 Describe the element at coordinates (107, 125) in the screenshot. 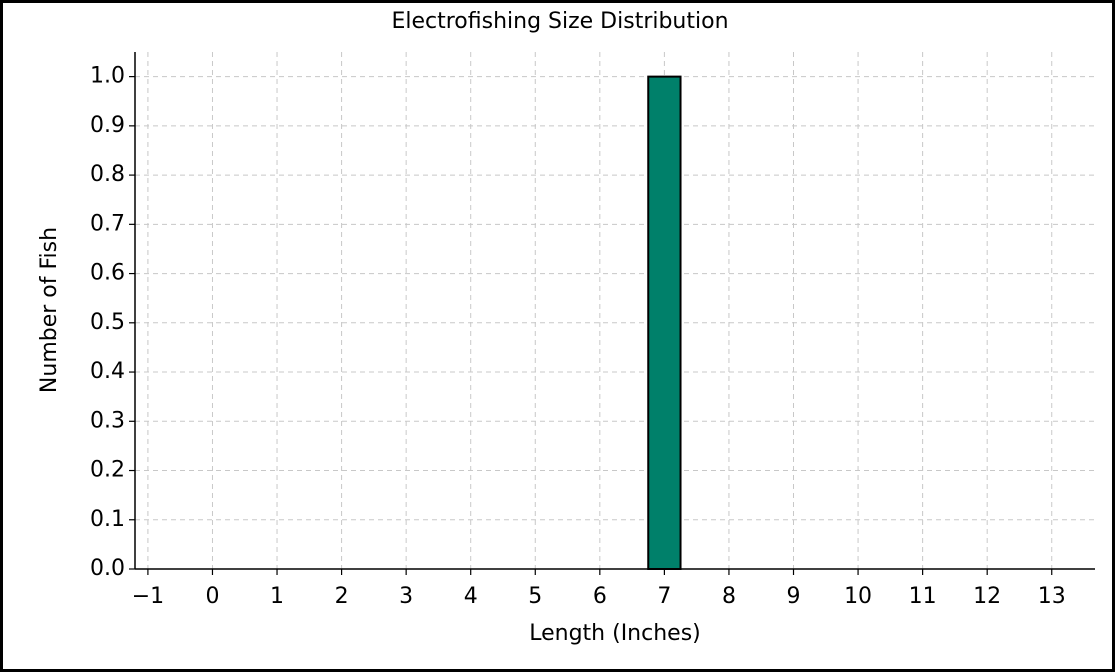

I see `y-tick-label: 0.9` at that location.